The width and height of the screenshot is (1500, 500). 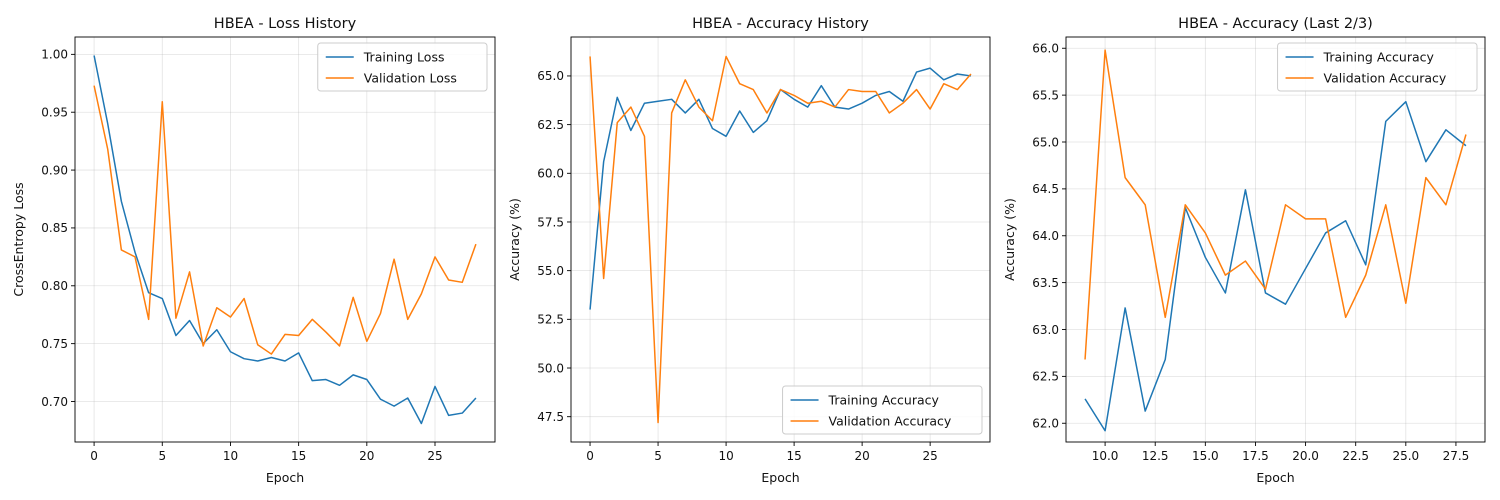 I want to click on y-tick-label: 63.5, so click(x=1045, y=283).